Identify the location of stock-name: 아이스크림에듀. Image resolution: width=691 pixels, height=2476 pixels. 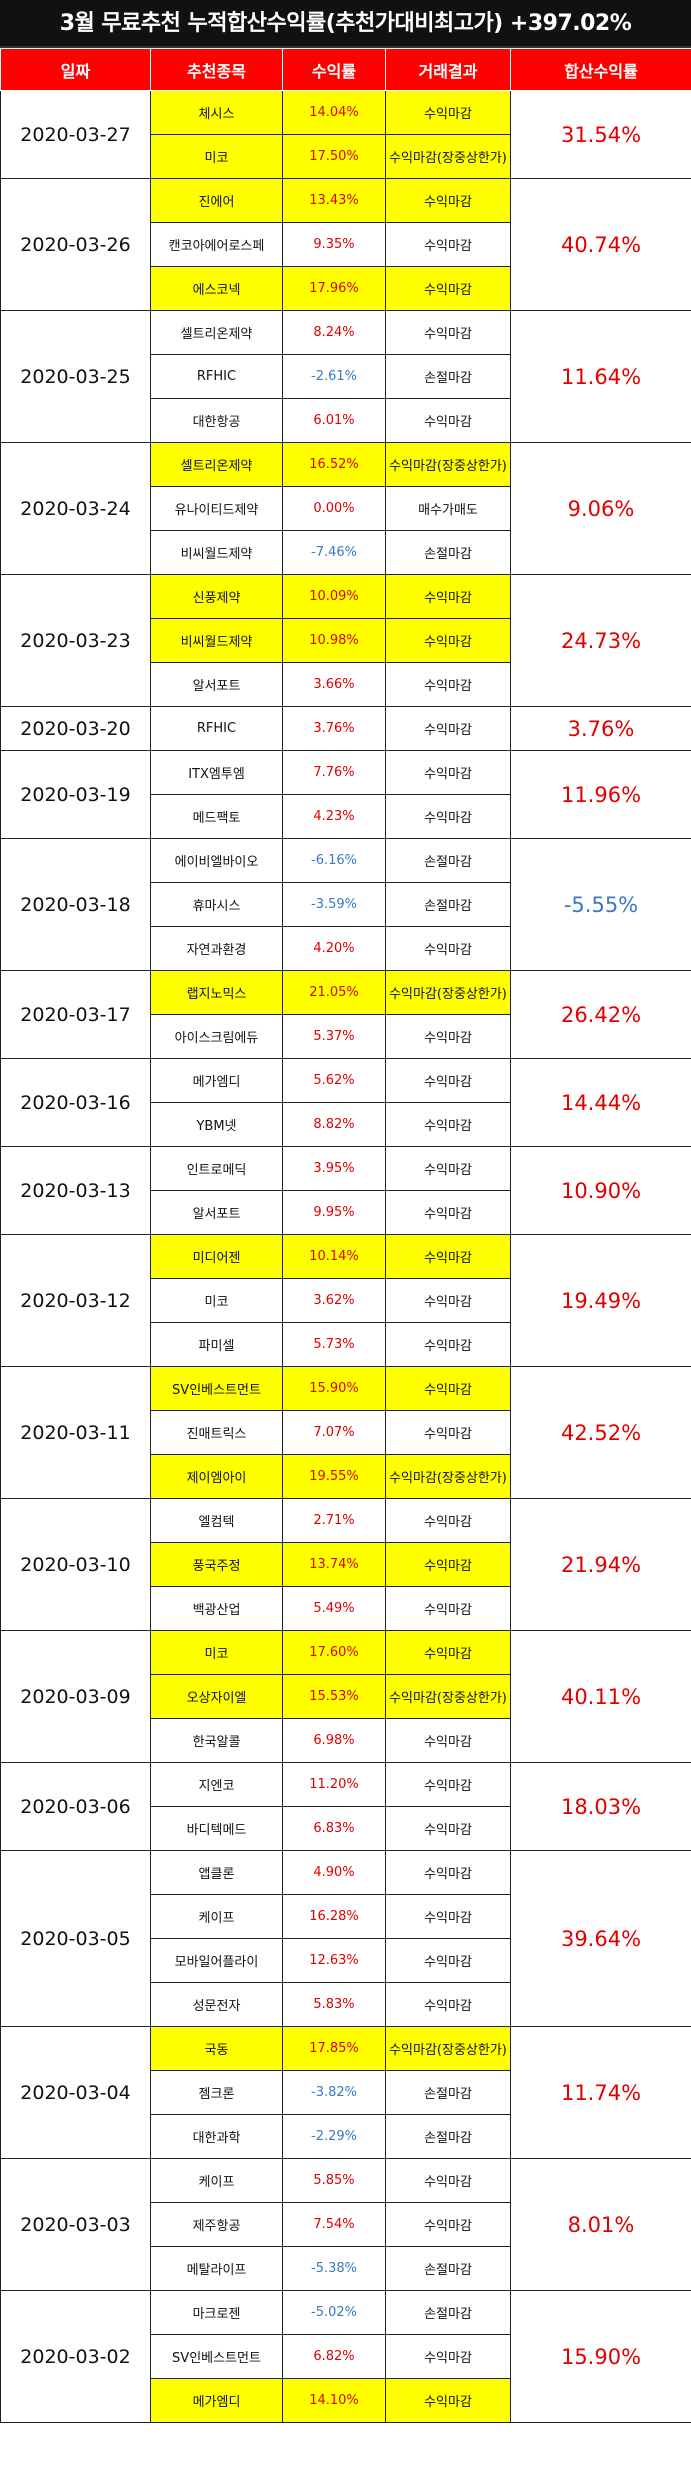
(216, 1036).